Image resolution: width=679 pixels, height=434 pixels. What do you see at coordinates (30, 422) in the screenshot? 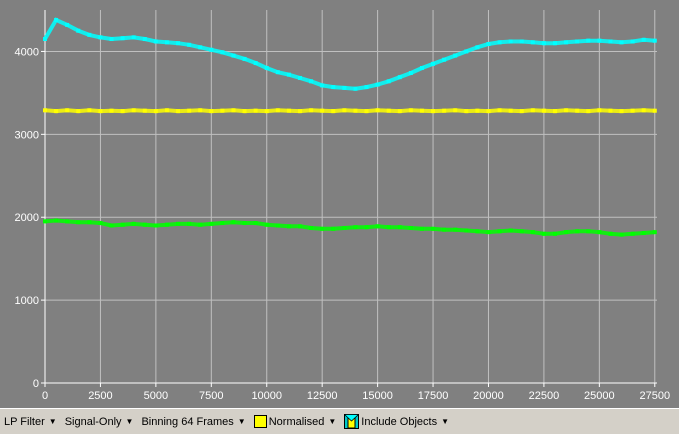
I see `lp-filter-dropdown: LP Filter ▼` at bounding box center [30, 422].